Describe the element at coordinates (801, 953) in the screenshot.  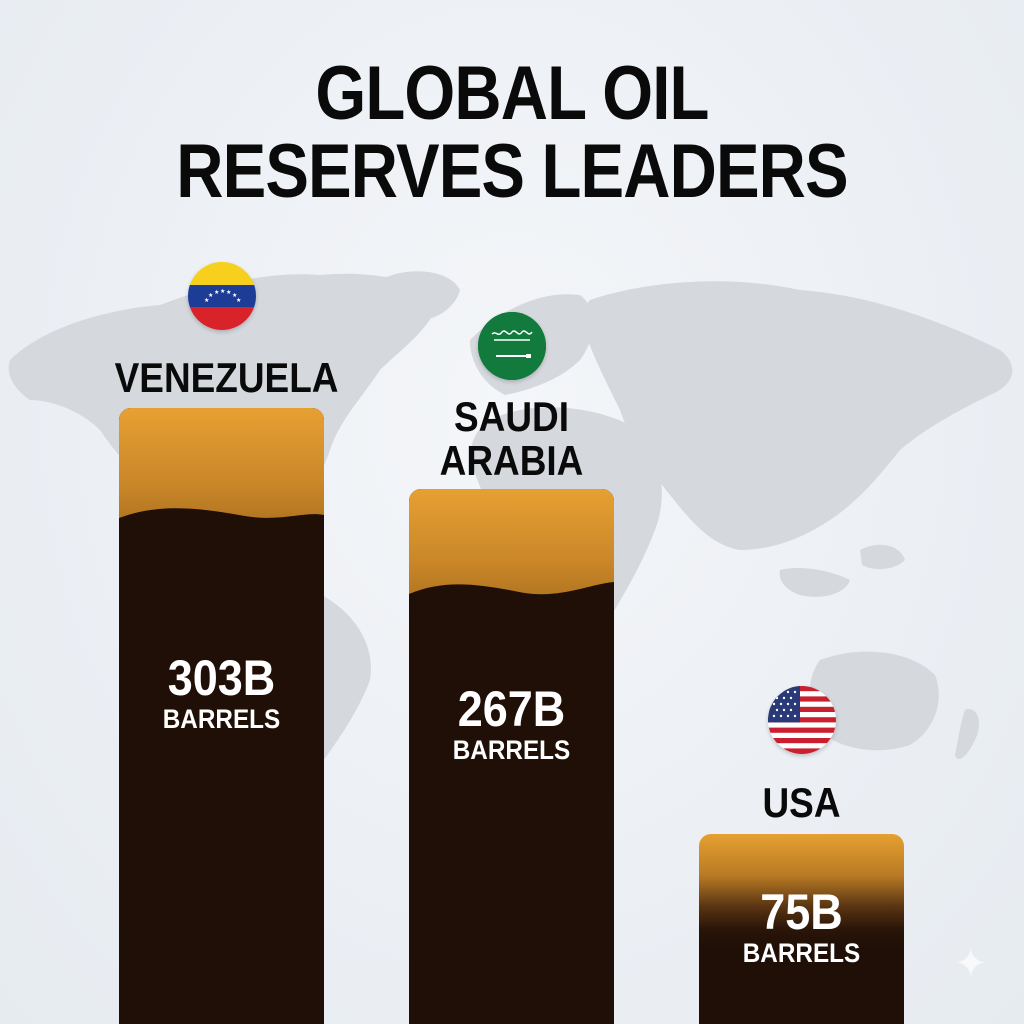
I see `unit-usa: BARRELS` at that location.